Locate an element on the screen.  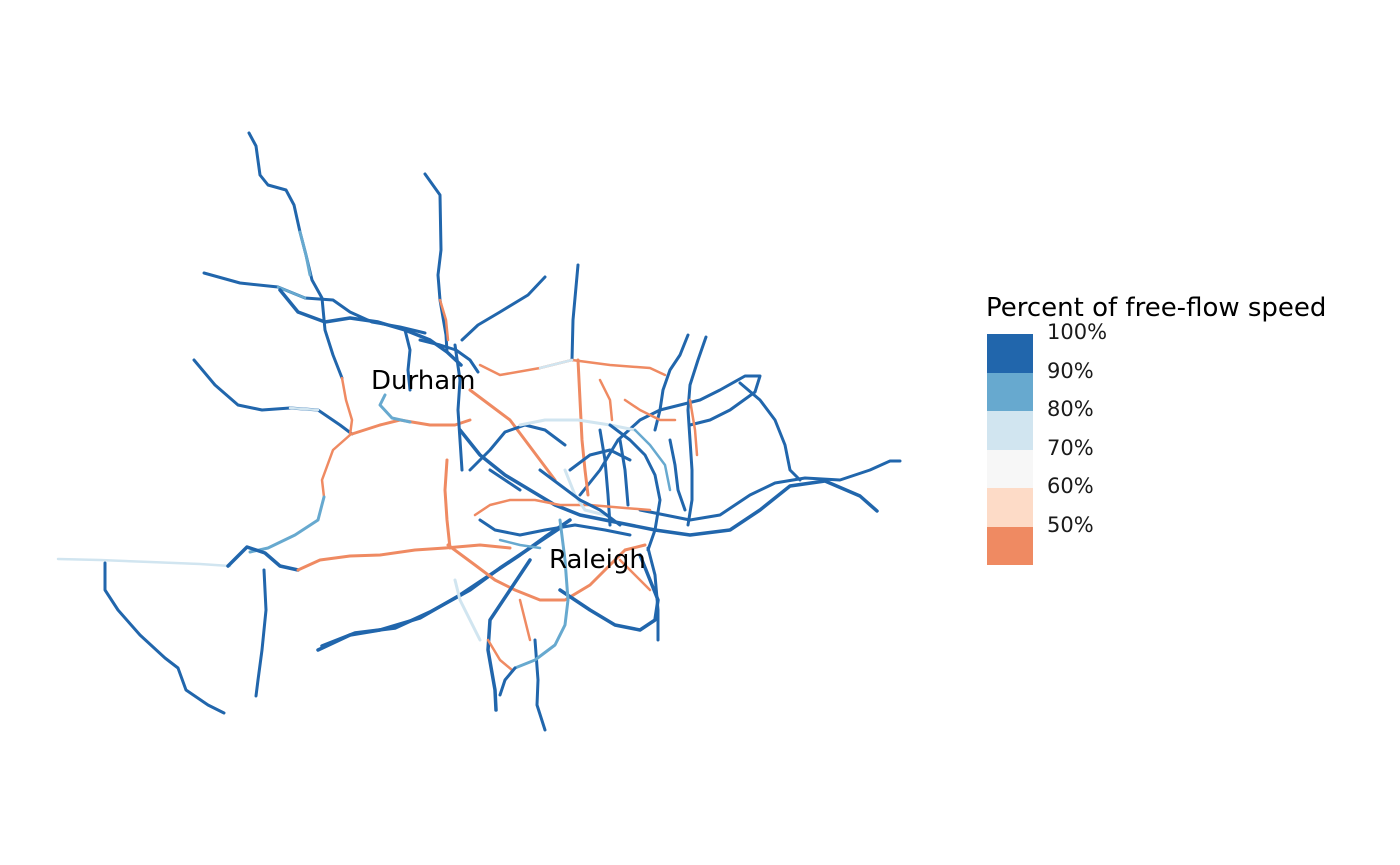
legend-item-70: 70% is located at coordinates (1156, 462).